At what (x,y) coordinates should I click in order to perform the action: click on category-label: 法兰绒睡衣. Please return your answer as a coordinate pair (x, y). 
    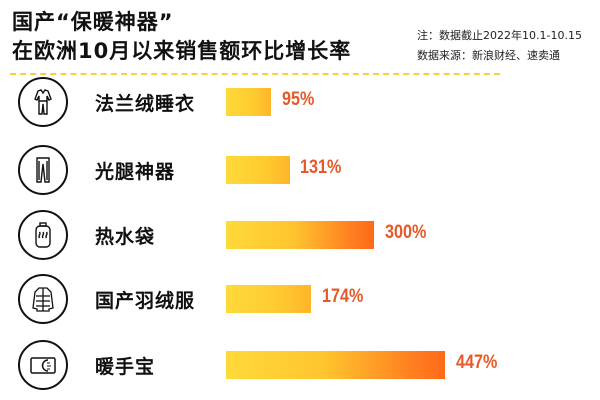
    Looking at the image, I should click on (145, 104).